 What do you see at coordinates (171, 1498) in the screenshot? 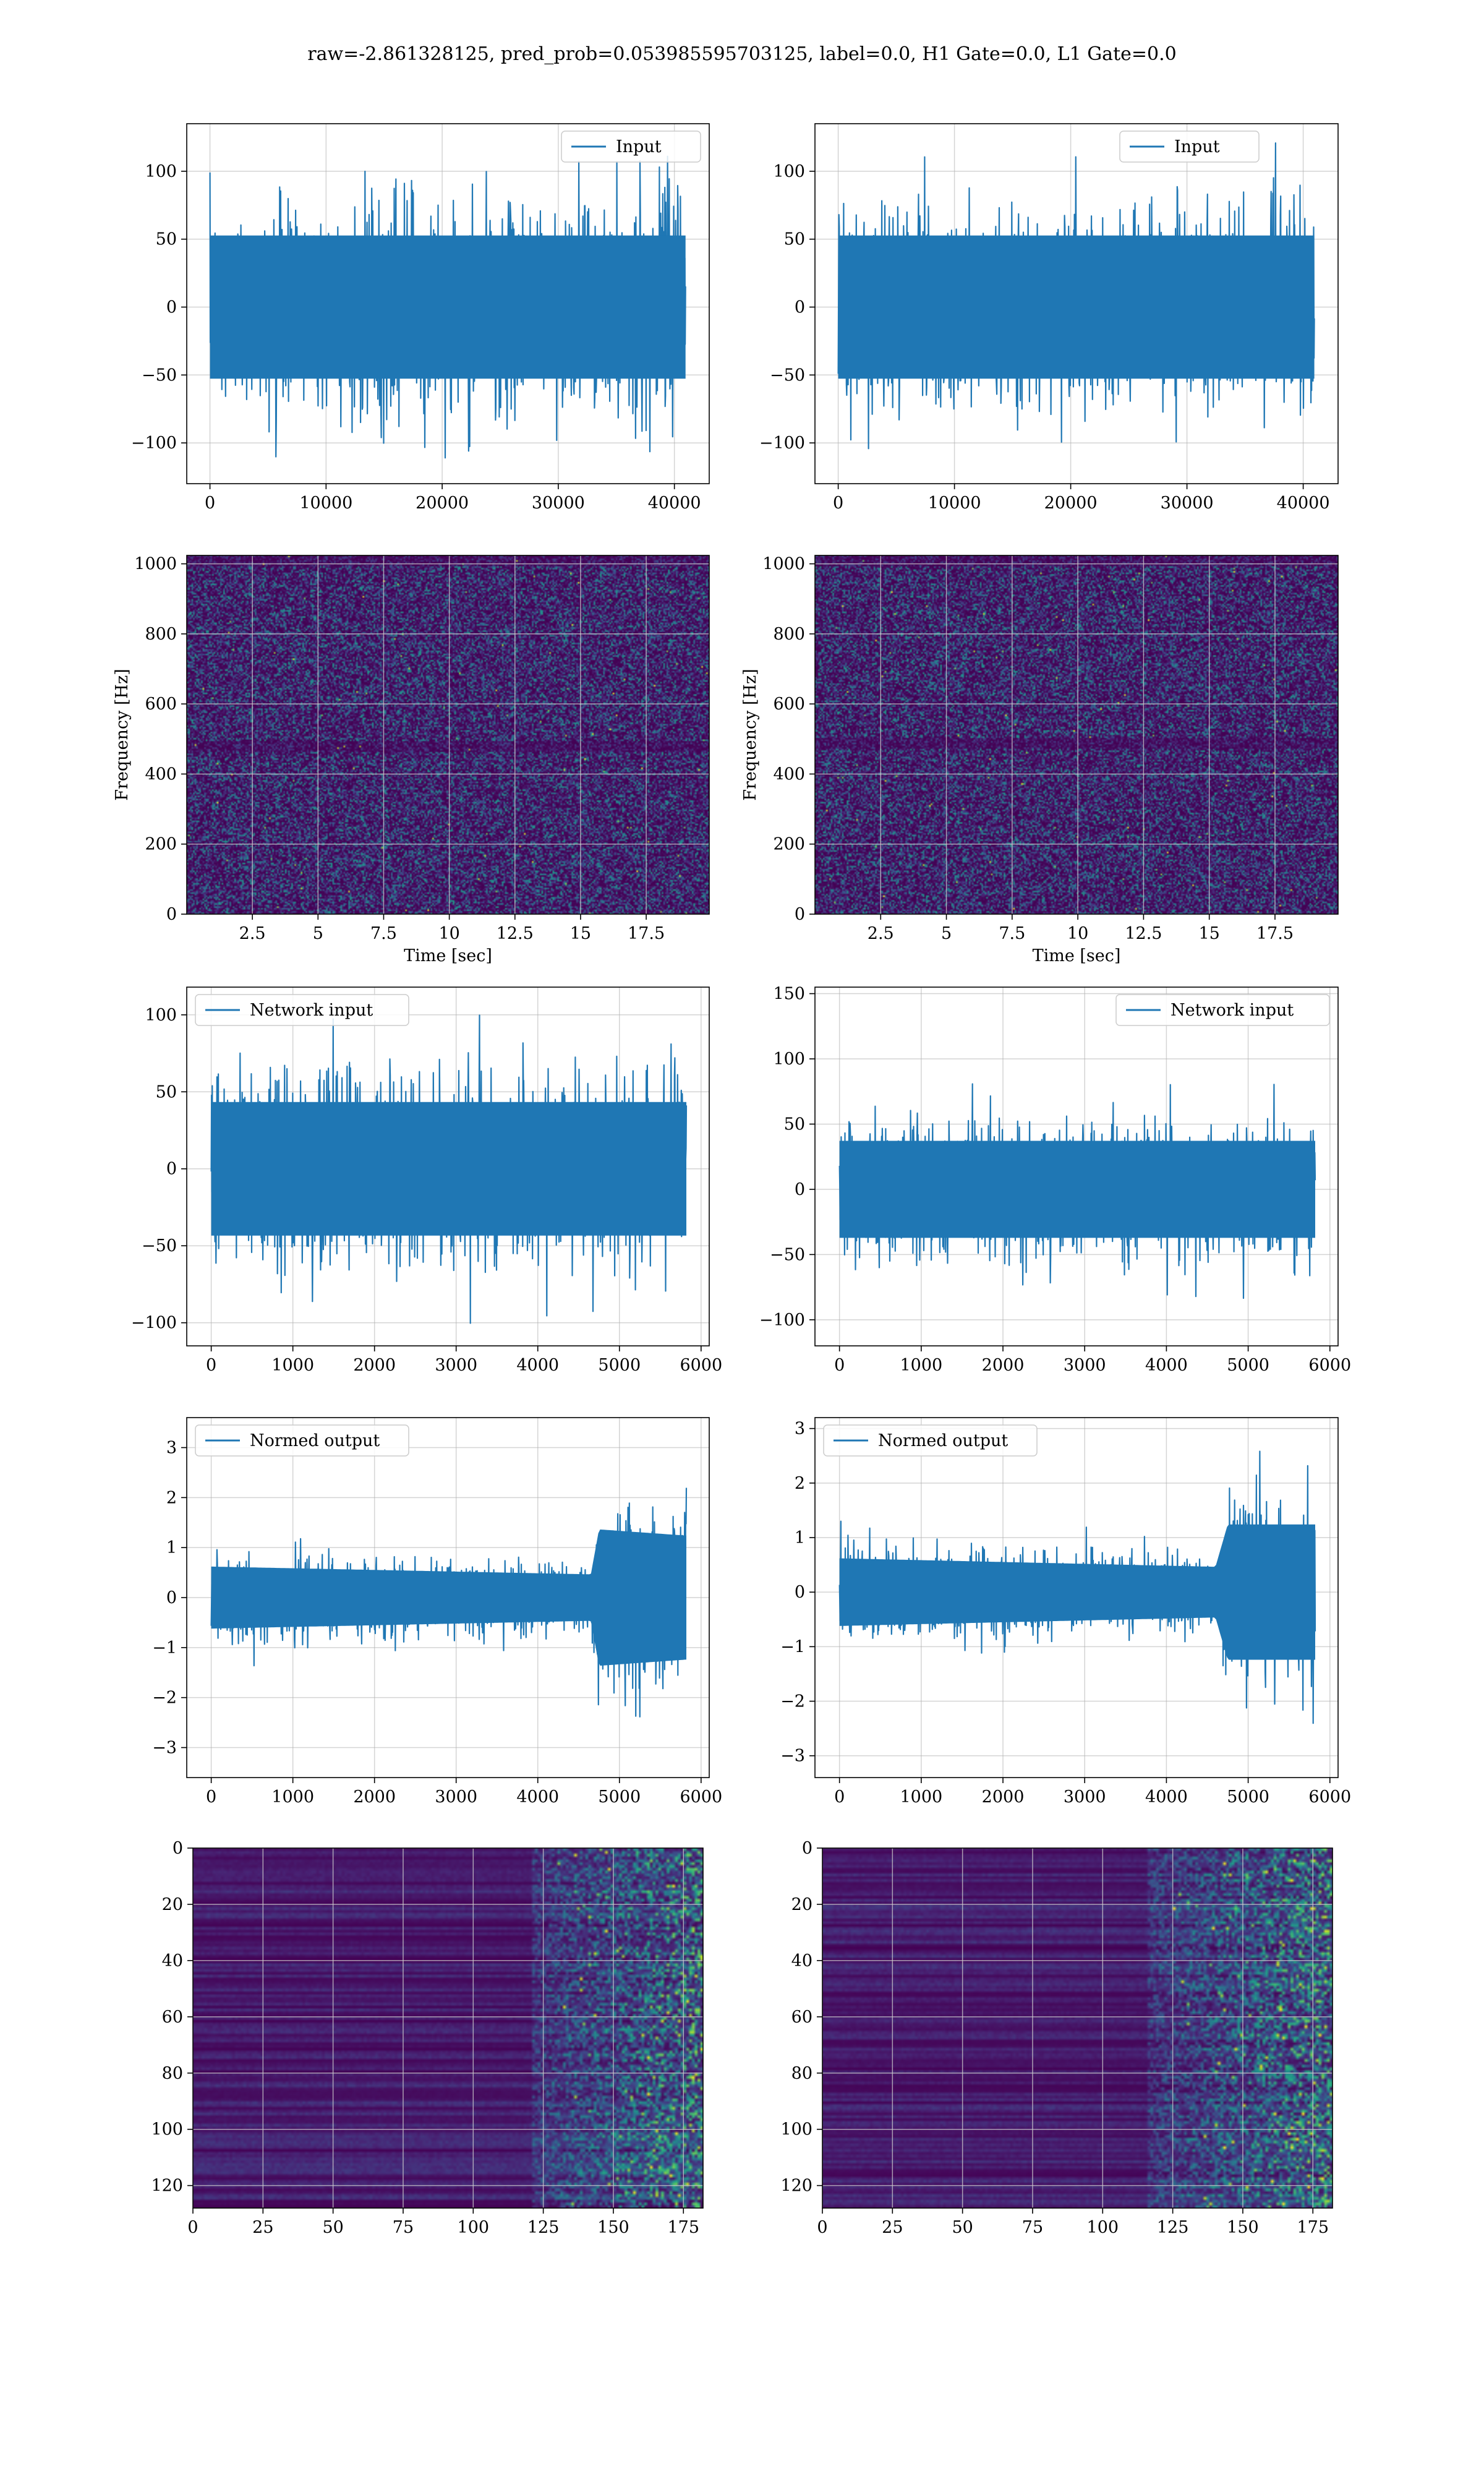
I see `normed-output-left-ytick-label: 2` at bounding box center [171, 1498].